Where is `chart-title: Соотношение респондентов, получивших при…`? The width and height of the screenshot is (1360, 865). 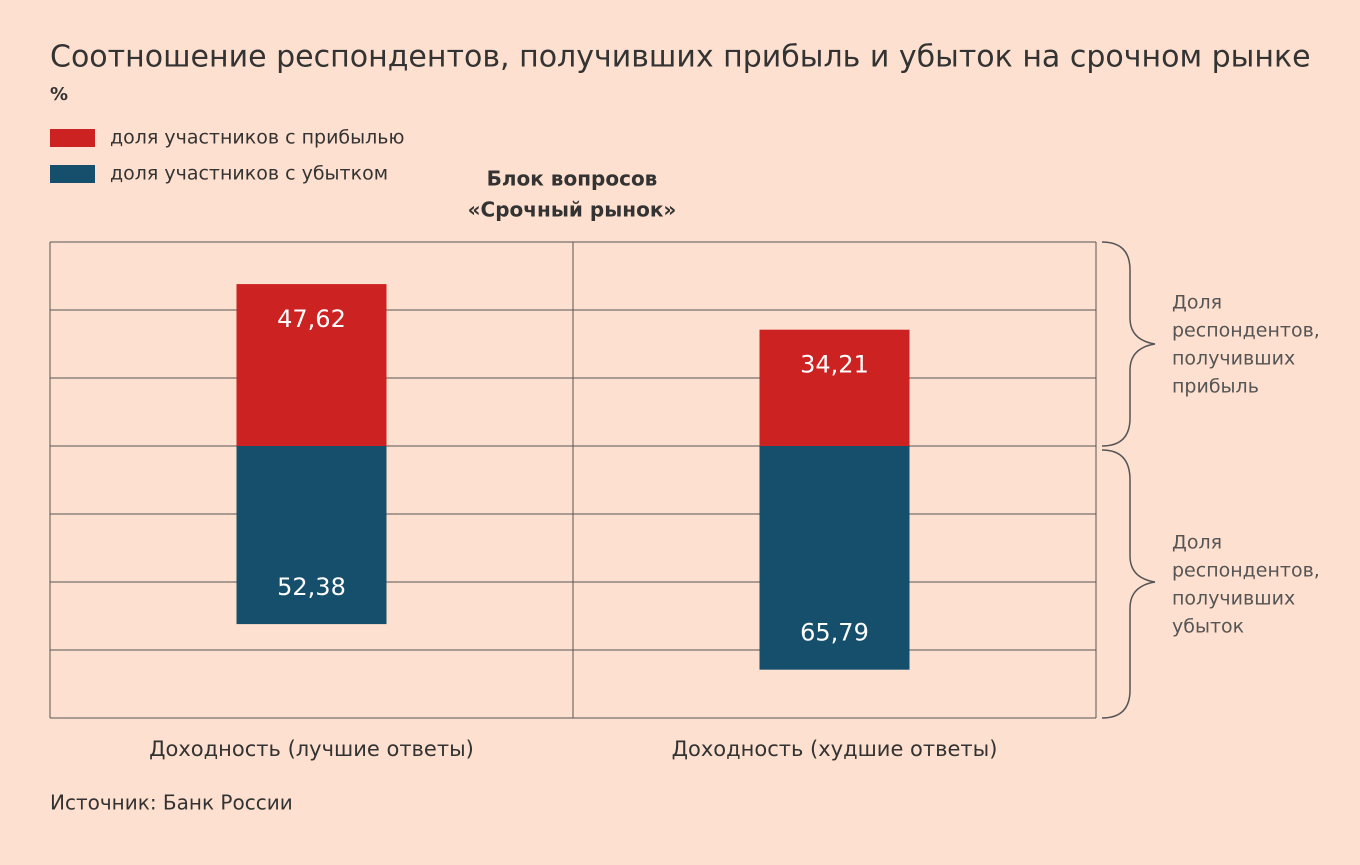 chart-title: Соотношение респондентов, получивших при… is located at coordinates (680, 57).